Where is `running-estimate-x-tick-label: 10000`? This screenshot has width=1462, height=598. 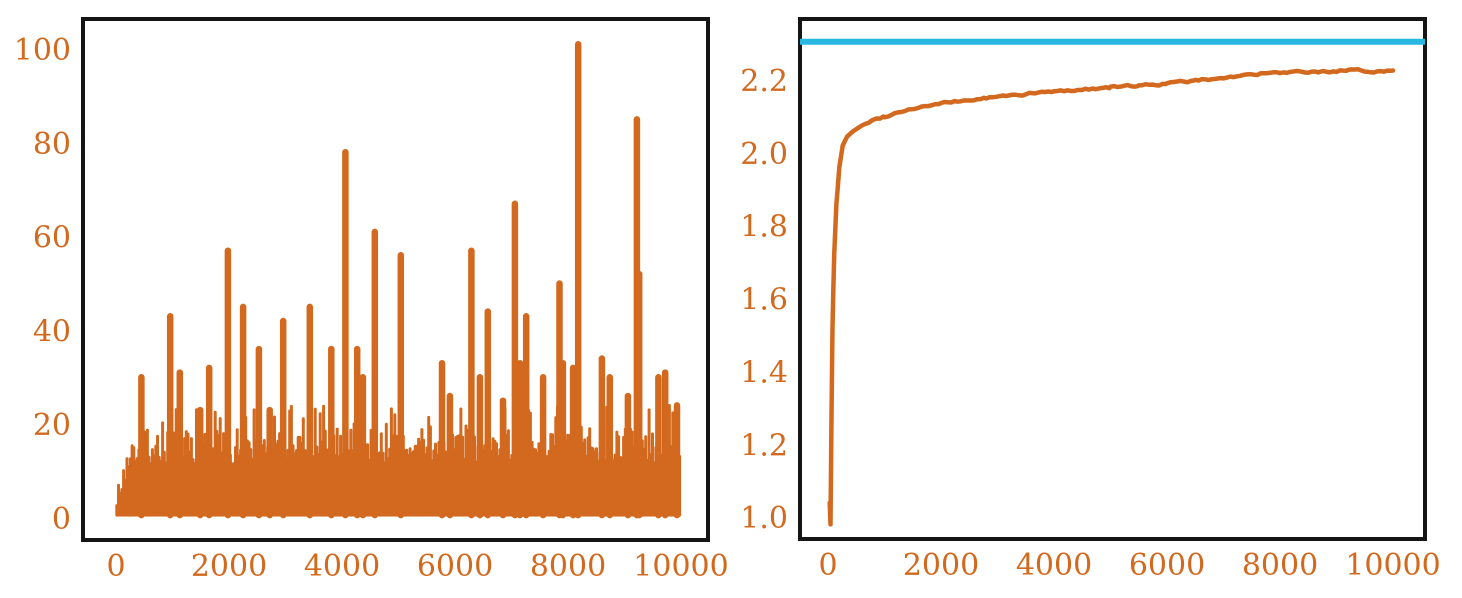 running-estimate-x-tick-label: 10000 is located at coordinates (1392, 565).